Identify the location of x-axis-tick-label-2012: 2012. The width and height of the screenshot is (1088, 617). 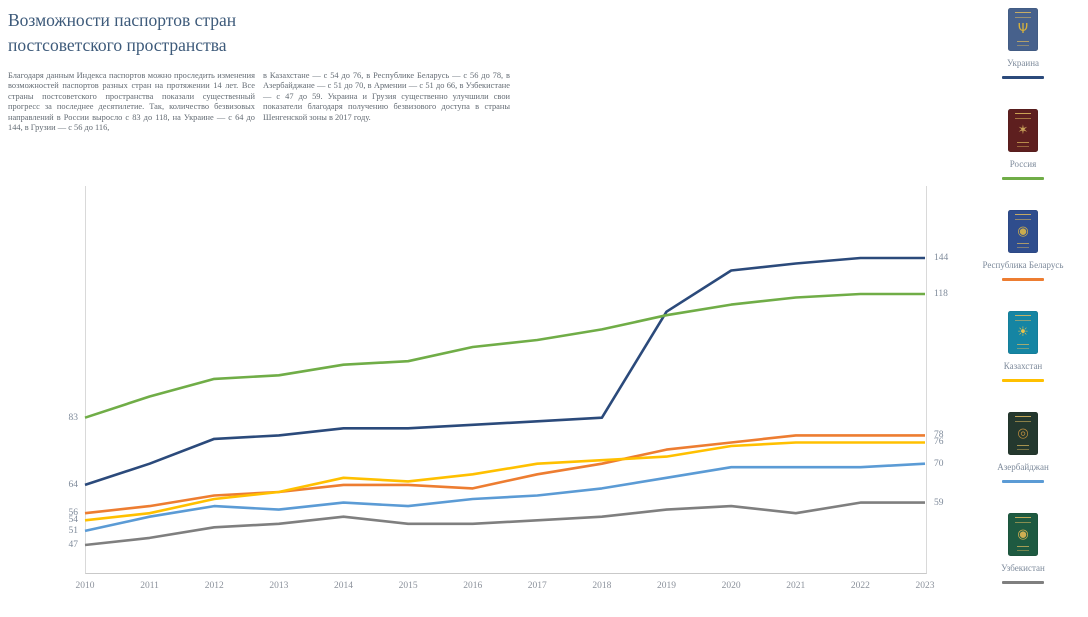
(214, 586).